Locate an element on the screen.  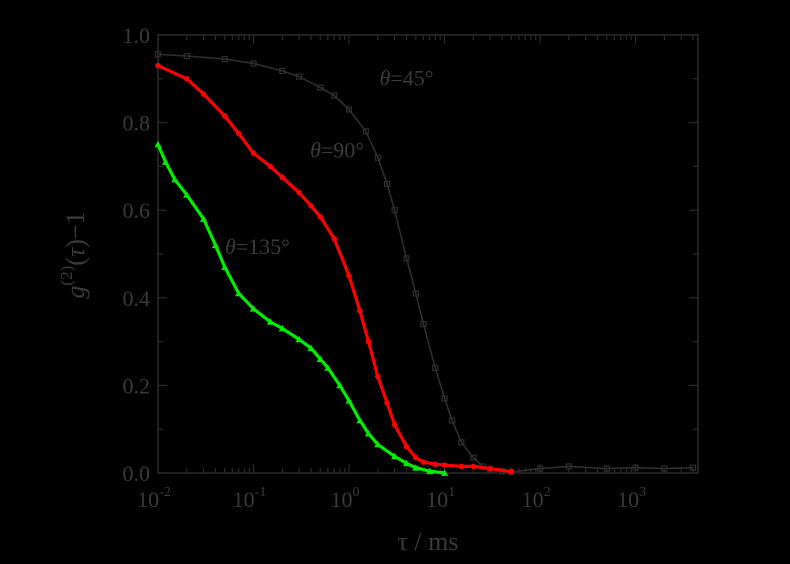
series-annotation: θ=90° is located at coordinates (337, 150).